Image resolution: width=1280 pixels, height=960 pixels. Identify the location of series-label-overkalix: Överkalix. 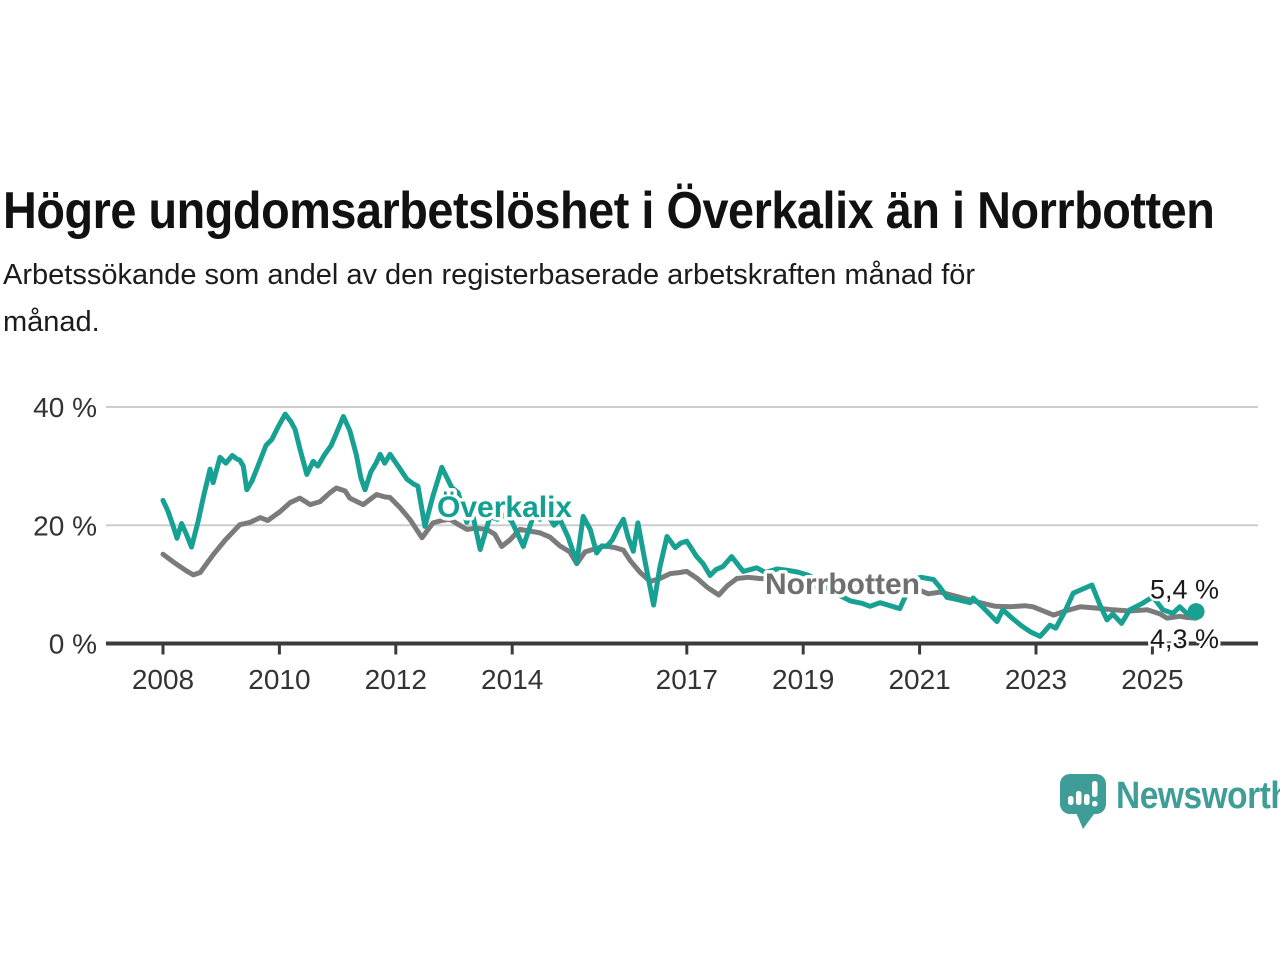
(504, 507).